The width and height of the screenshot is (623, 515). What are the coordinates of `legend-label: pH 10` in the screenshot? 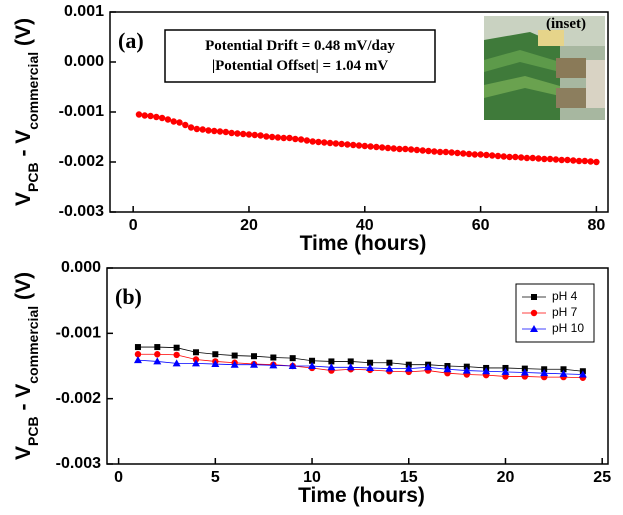 It's located at (568, 328).